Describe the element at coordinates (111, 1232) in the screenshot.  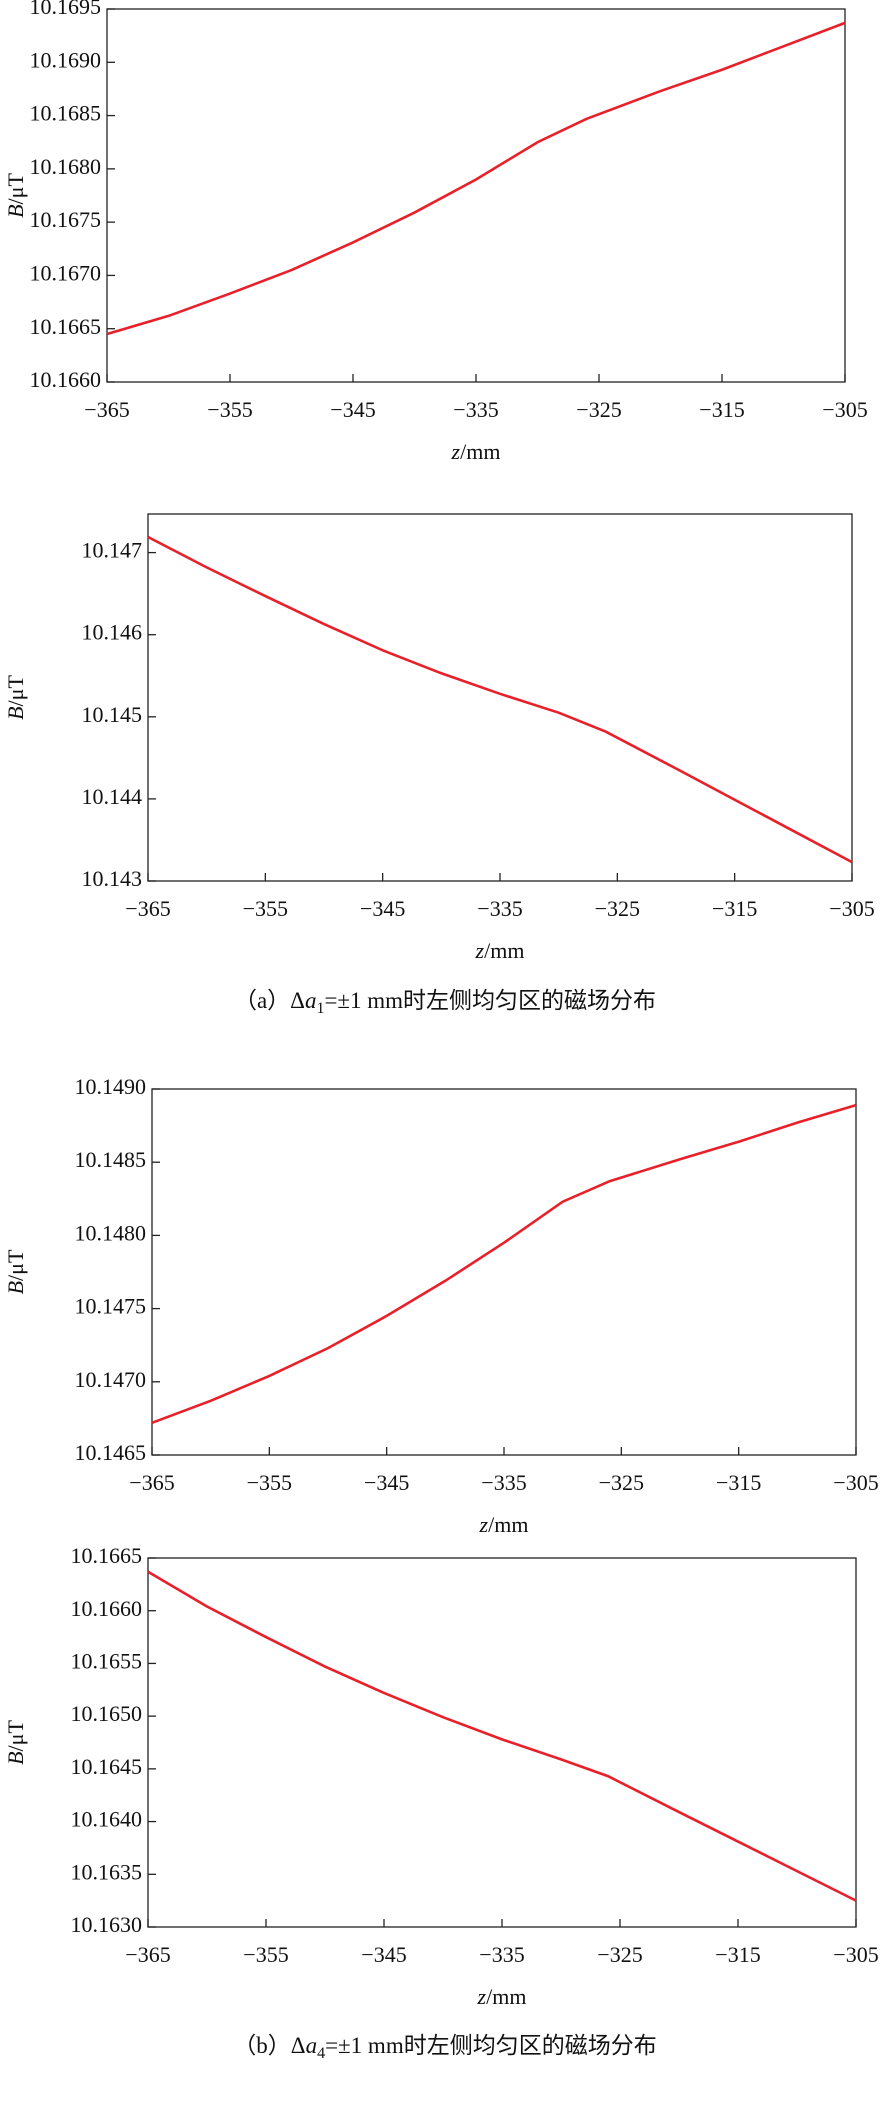
I see `y-tick-label: 10.1480` at that location.